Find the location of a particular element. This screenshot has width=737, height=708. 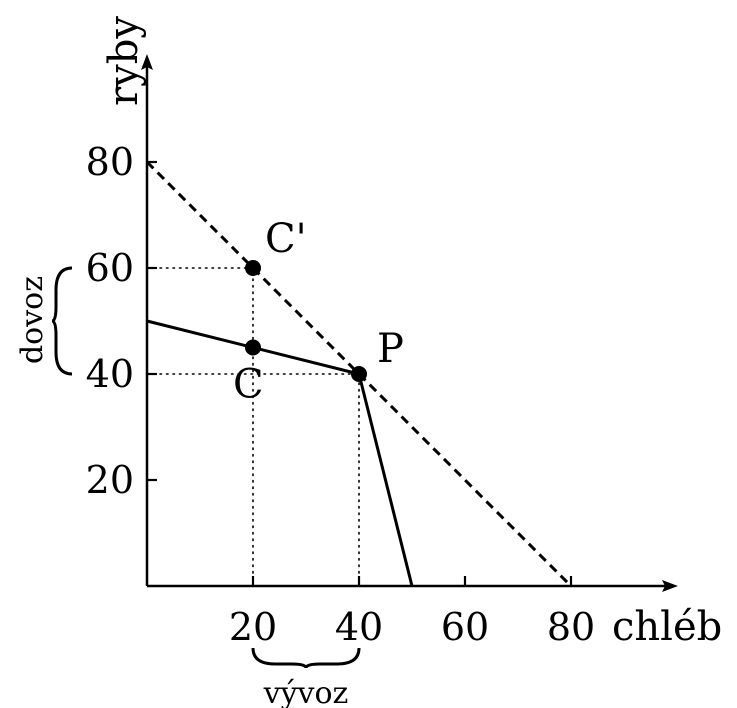

import-label: dovoz is located at coordinates (32, 320).